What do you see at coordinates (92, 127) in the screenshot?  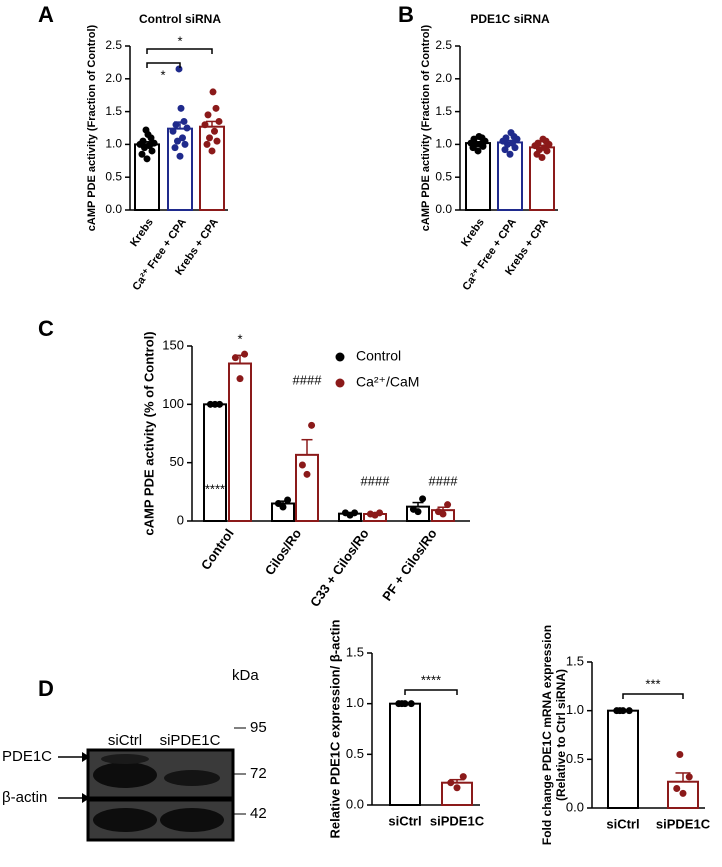 I see `y-axis-label: cAMP PDE activity (Fraction of Control)` at bounding box center [92, 127].